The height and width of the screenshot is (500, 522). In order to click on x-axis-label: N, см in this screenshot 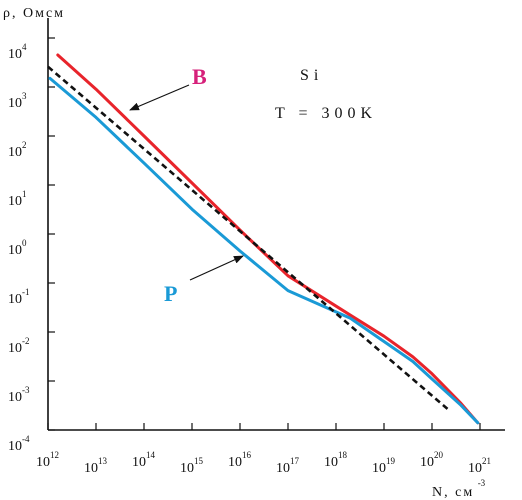, I will do `click(453, 492)`.